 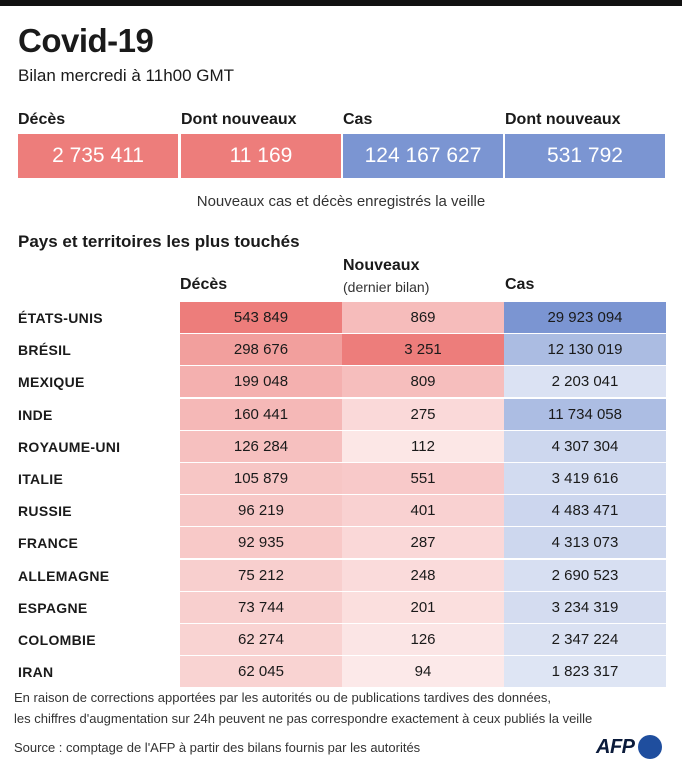 I want to click on column-header-new: Nouveaux, so click(x=381, y=265).